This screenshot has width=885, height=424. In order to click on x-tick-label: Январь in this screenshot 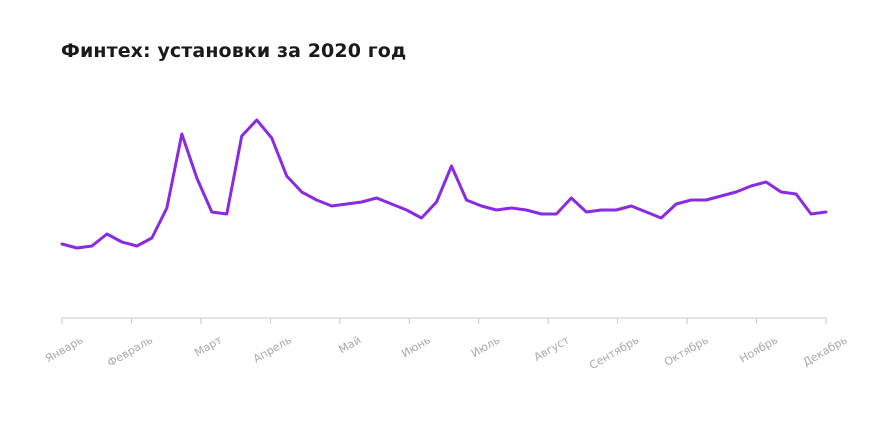, I will do `click(64, 349)`.